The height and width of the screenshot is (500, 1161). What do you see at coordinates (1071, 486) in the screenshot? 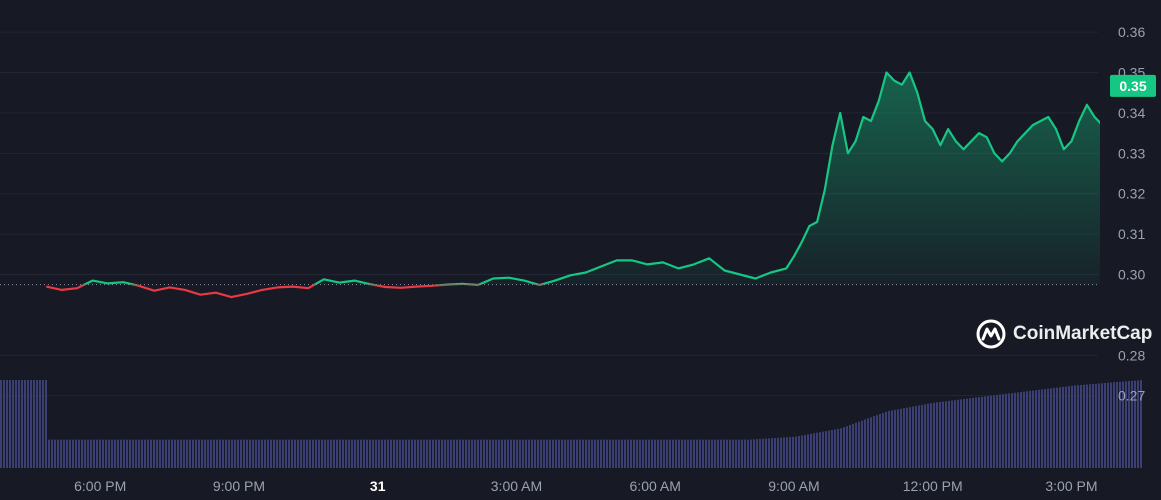
I see `x-tick-label: 3:00 PM` at bounding box center [1071, 486].